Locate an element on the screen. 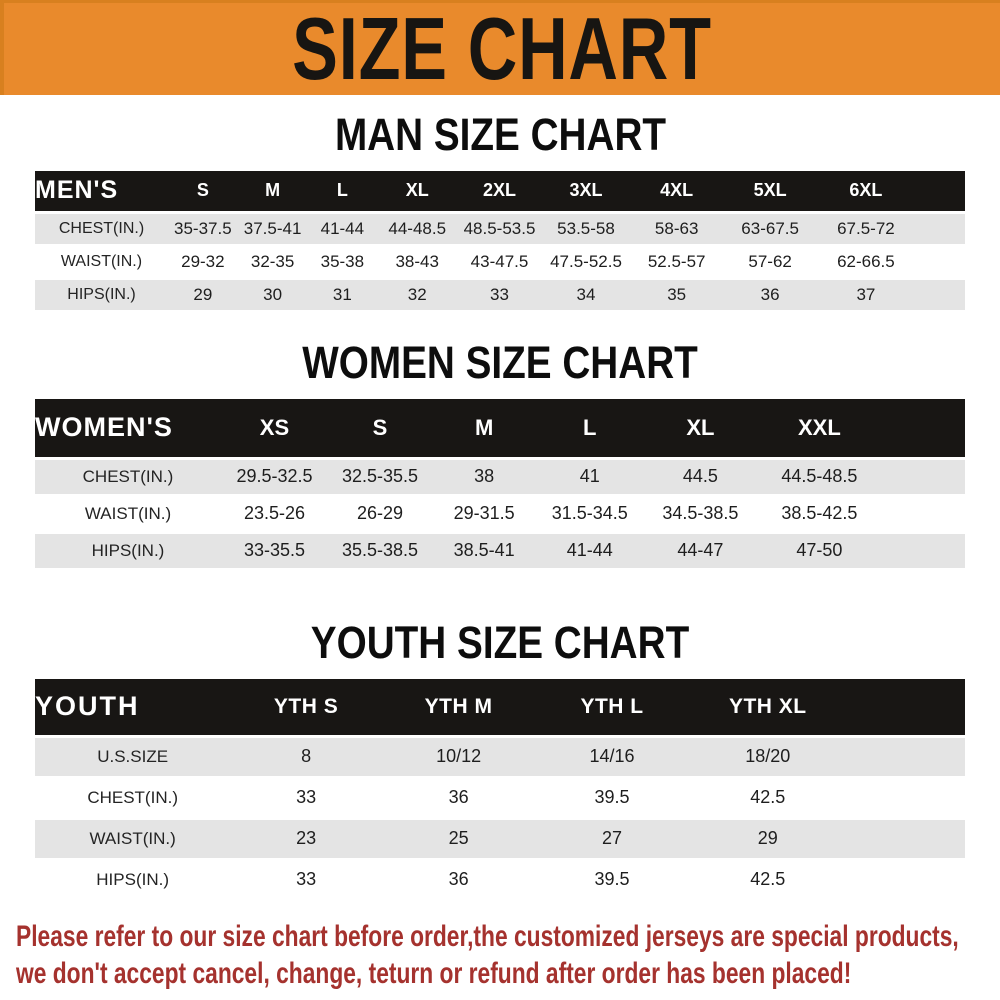  size-cell: 44.5 is located at coordinates (700, 476).